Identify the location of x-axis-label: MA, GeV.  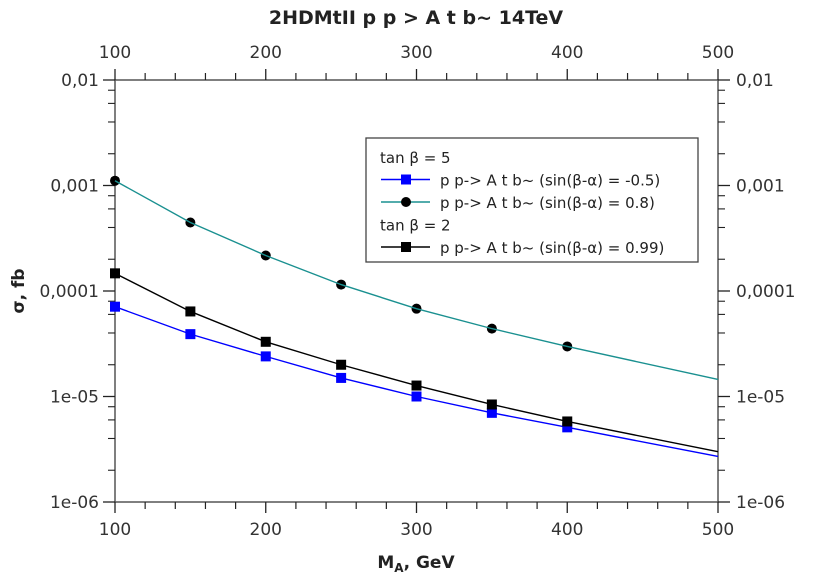
(416, 564).